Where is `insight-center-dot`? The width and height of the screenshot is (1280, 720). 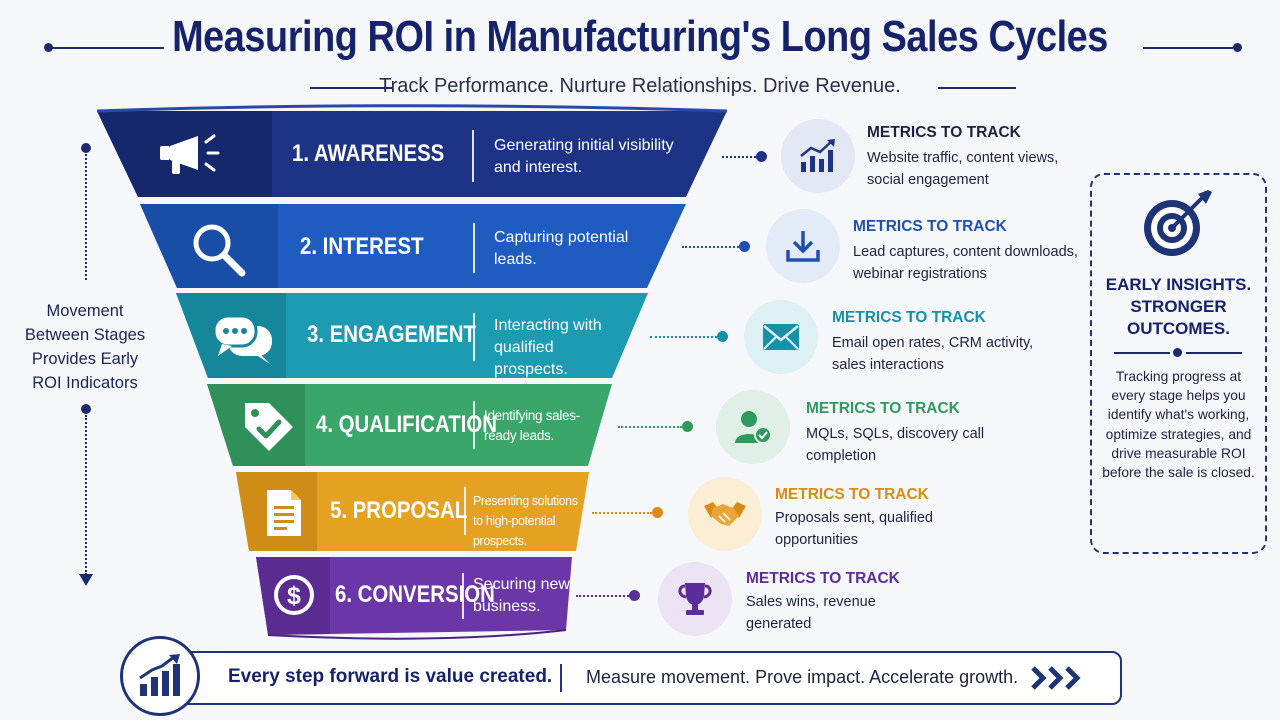
insight-center-dot is located at coordinates (1177, 352).